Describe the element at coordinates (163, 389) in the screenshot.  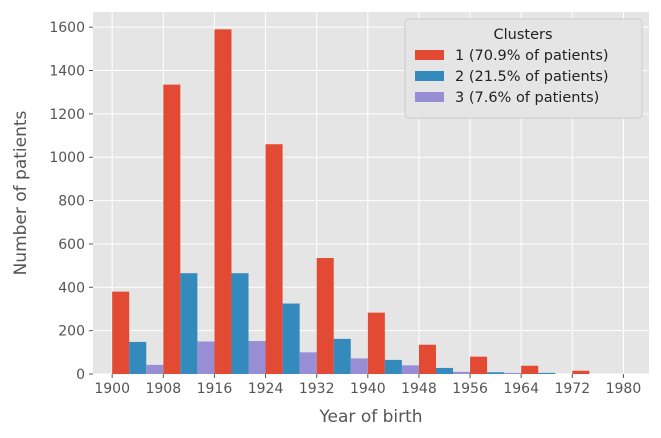
I see `x-tick-label: 1908` at that location.